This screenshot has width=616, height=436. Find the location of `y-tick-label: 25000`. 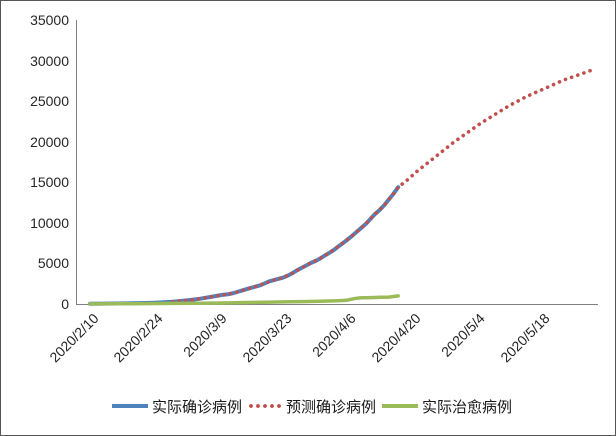

y-tick-label: 25000 is located at coordinates (49, 101).